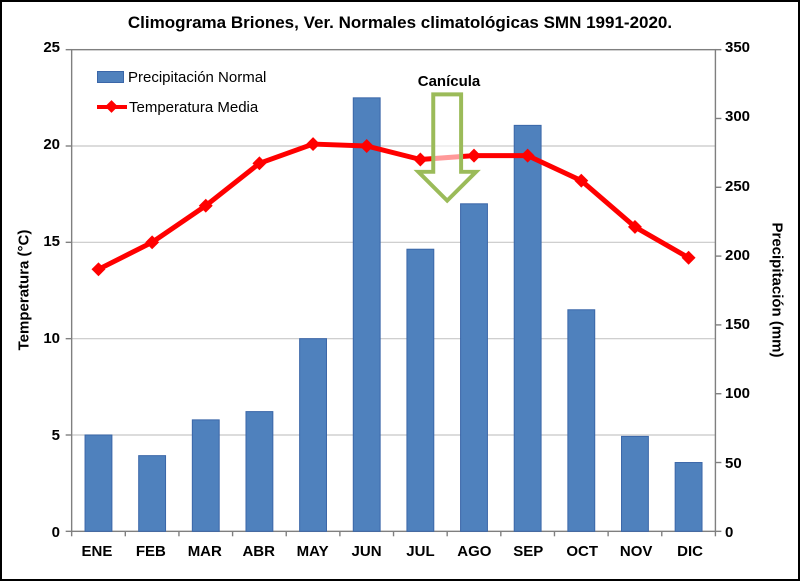 The height and width of the screenshot is (581, 800). Describe the element at coordinates (738, 394) in the screenshot. I see `right-axis-tick-100: 100` at that location.